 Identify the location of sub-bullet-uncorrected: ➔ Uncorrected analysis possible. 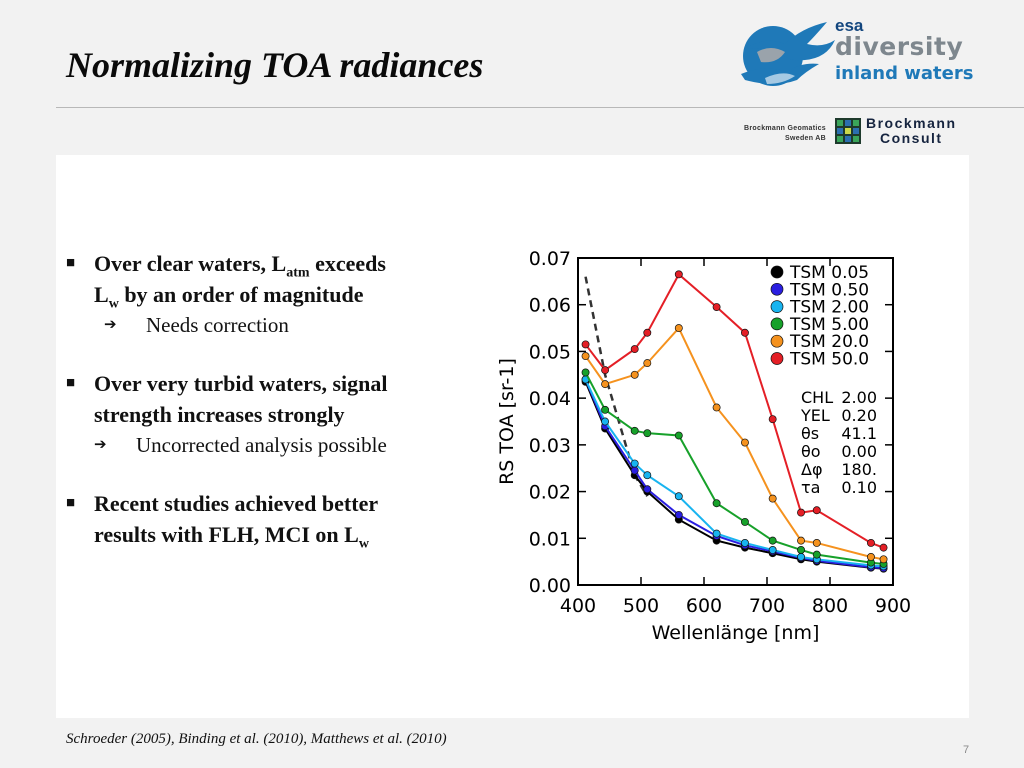
(266, 445).